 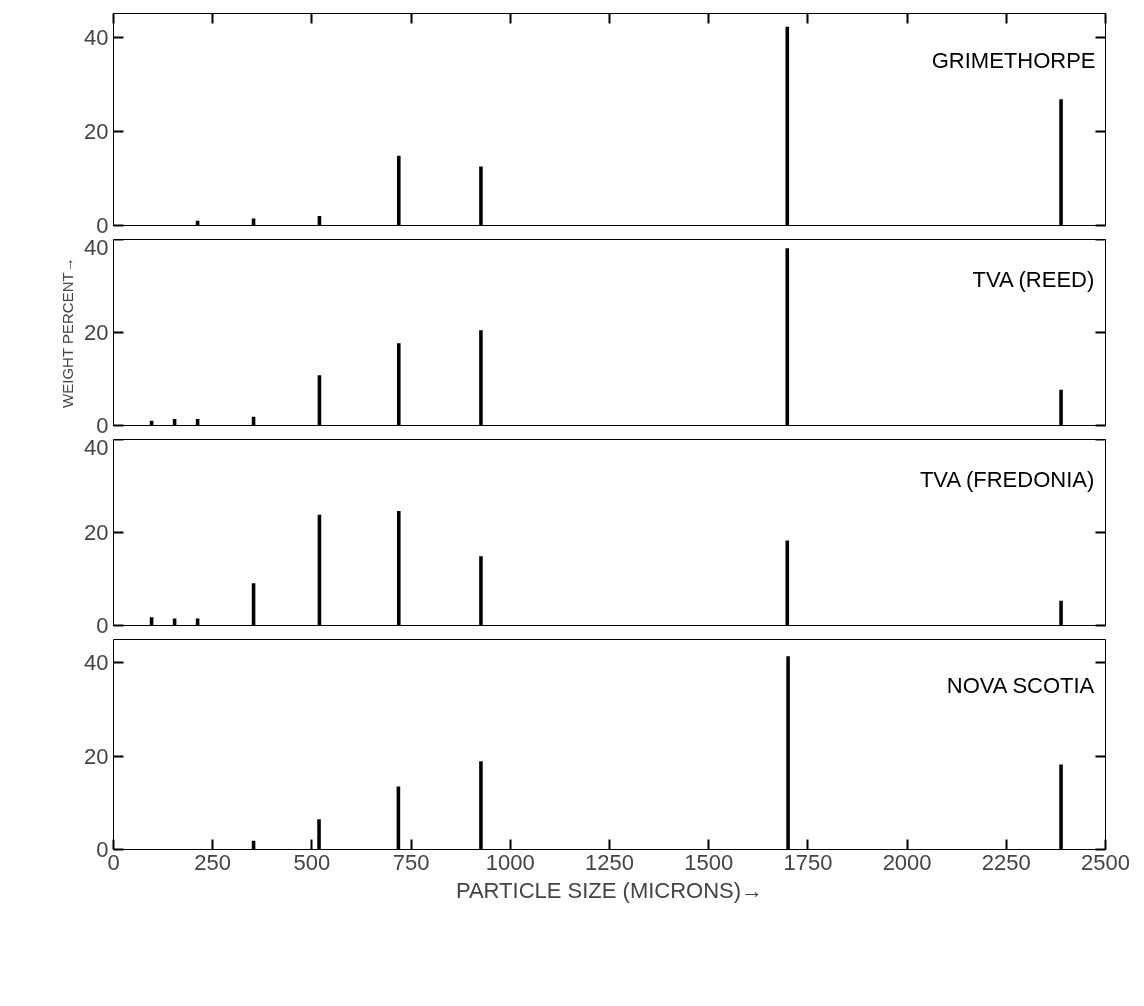 I want to click on x-tick-label: 1750, so click(x=808, y=862).